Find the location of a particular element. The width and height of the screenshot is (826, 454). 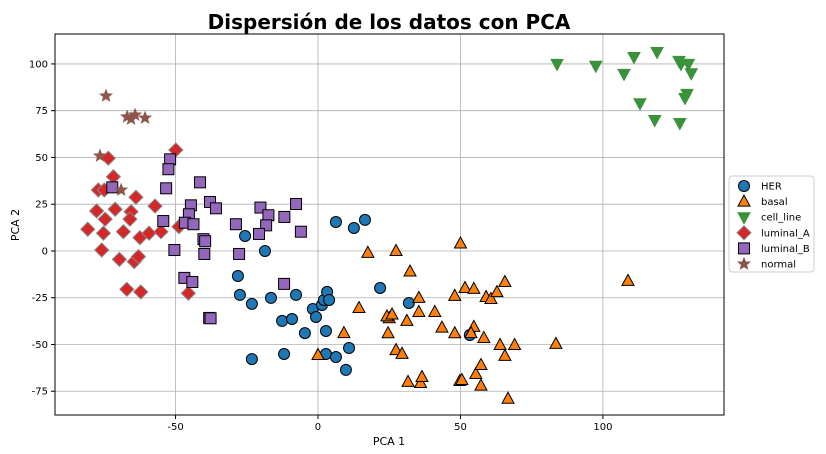

series-normal is located at coordinates (122, 142).